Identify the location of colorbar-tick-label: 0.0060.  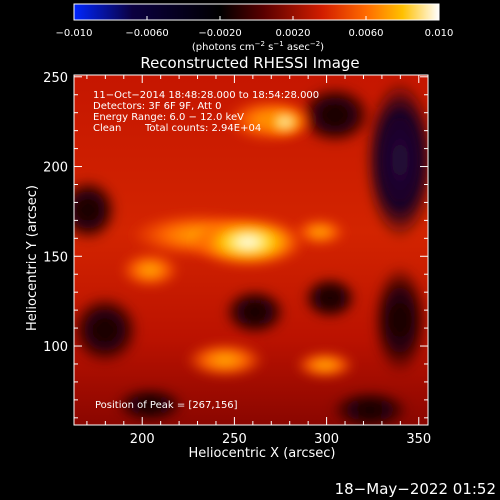
(366, 33).